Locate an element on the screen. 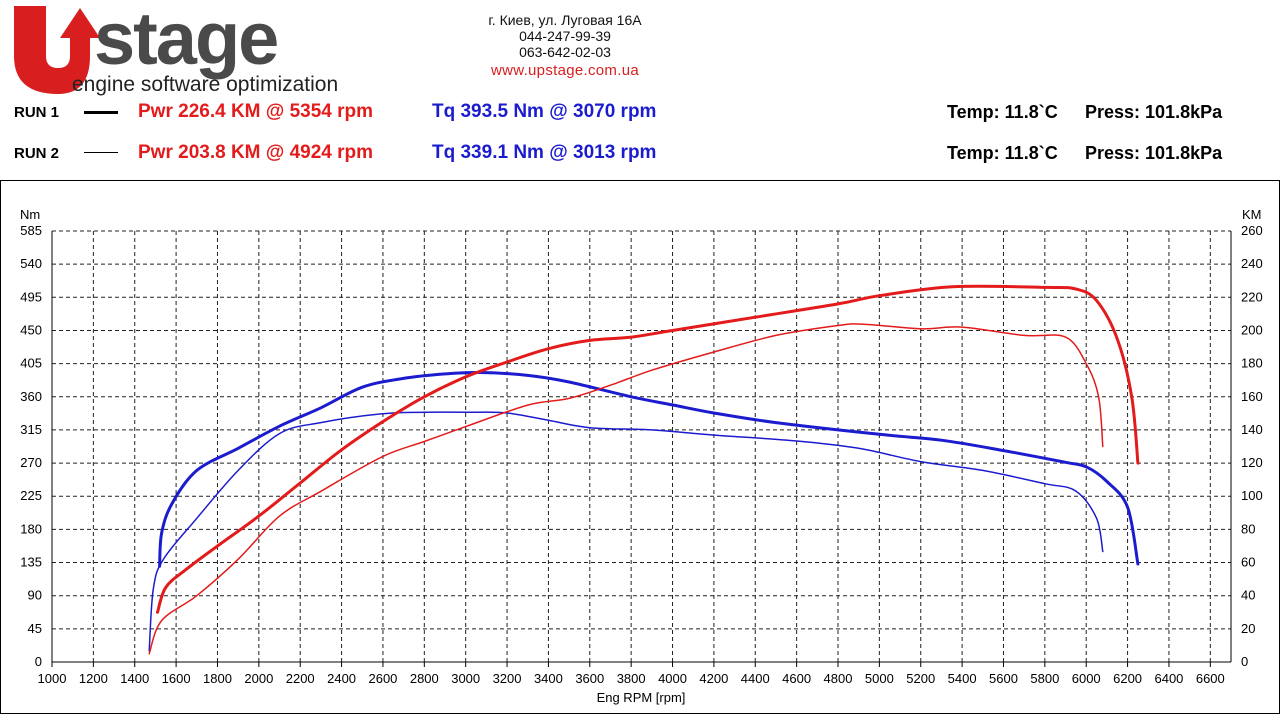 Image resolution: width=1280 pixels, height=720 pixels. y-left-tick-label: 450 is located at coordinates (31, 329).